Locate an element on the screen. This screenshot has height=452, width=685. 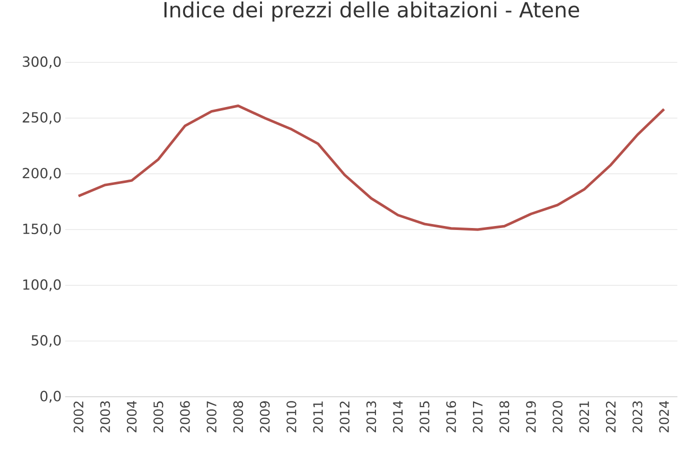
x-tick-label: 2005 is located at coordinates (158, 416).